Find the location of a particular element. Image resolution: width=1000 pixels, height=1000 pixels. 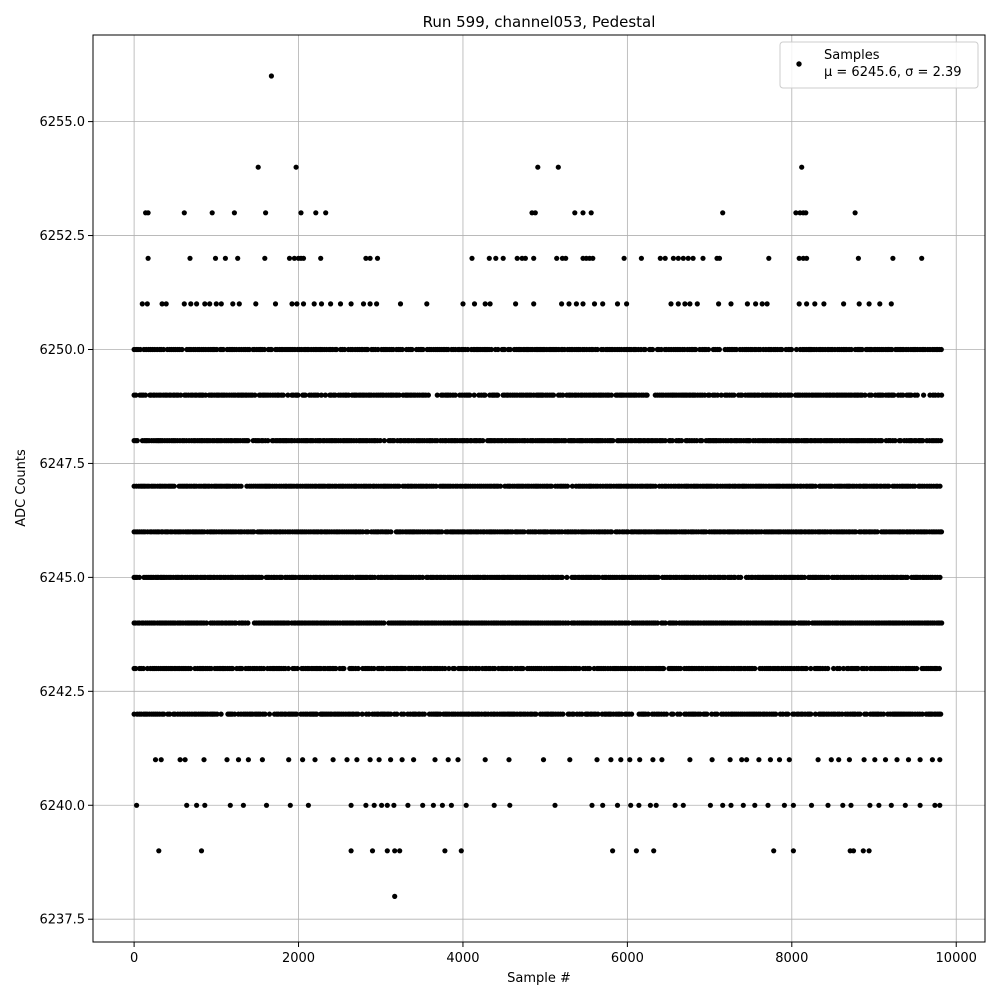

y-tick-label: 6247.5 is located at coordinates (63, 464).